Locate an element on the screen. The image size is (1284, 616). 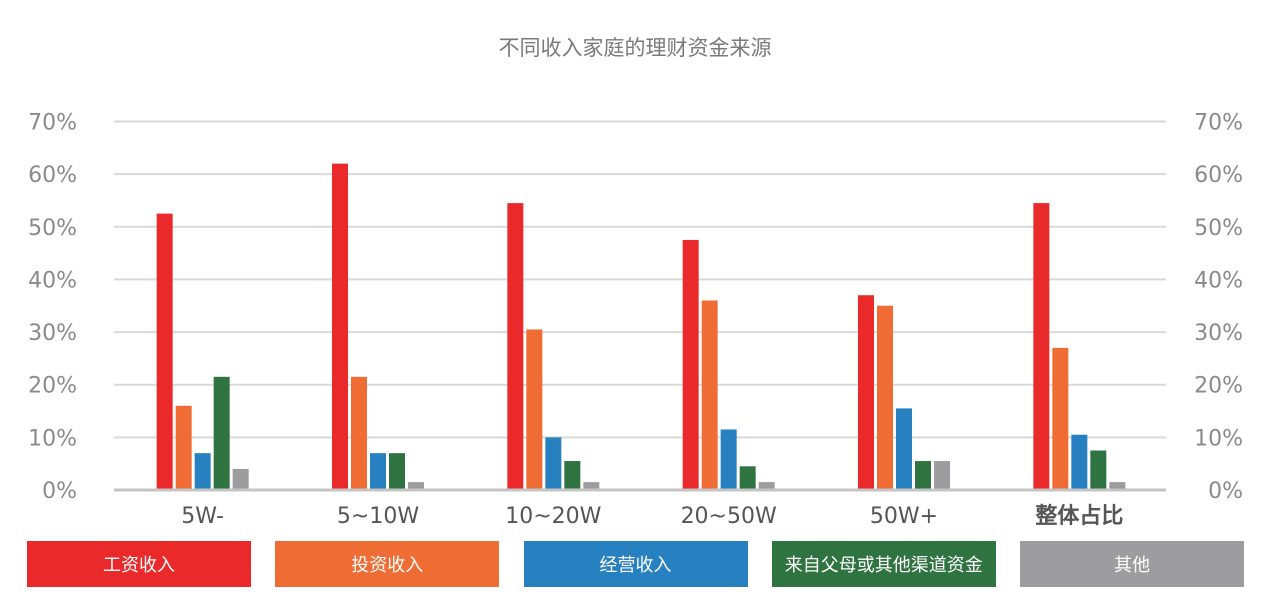
x-tick-label: 10~20W is located at coordinates (553, 516).